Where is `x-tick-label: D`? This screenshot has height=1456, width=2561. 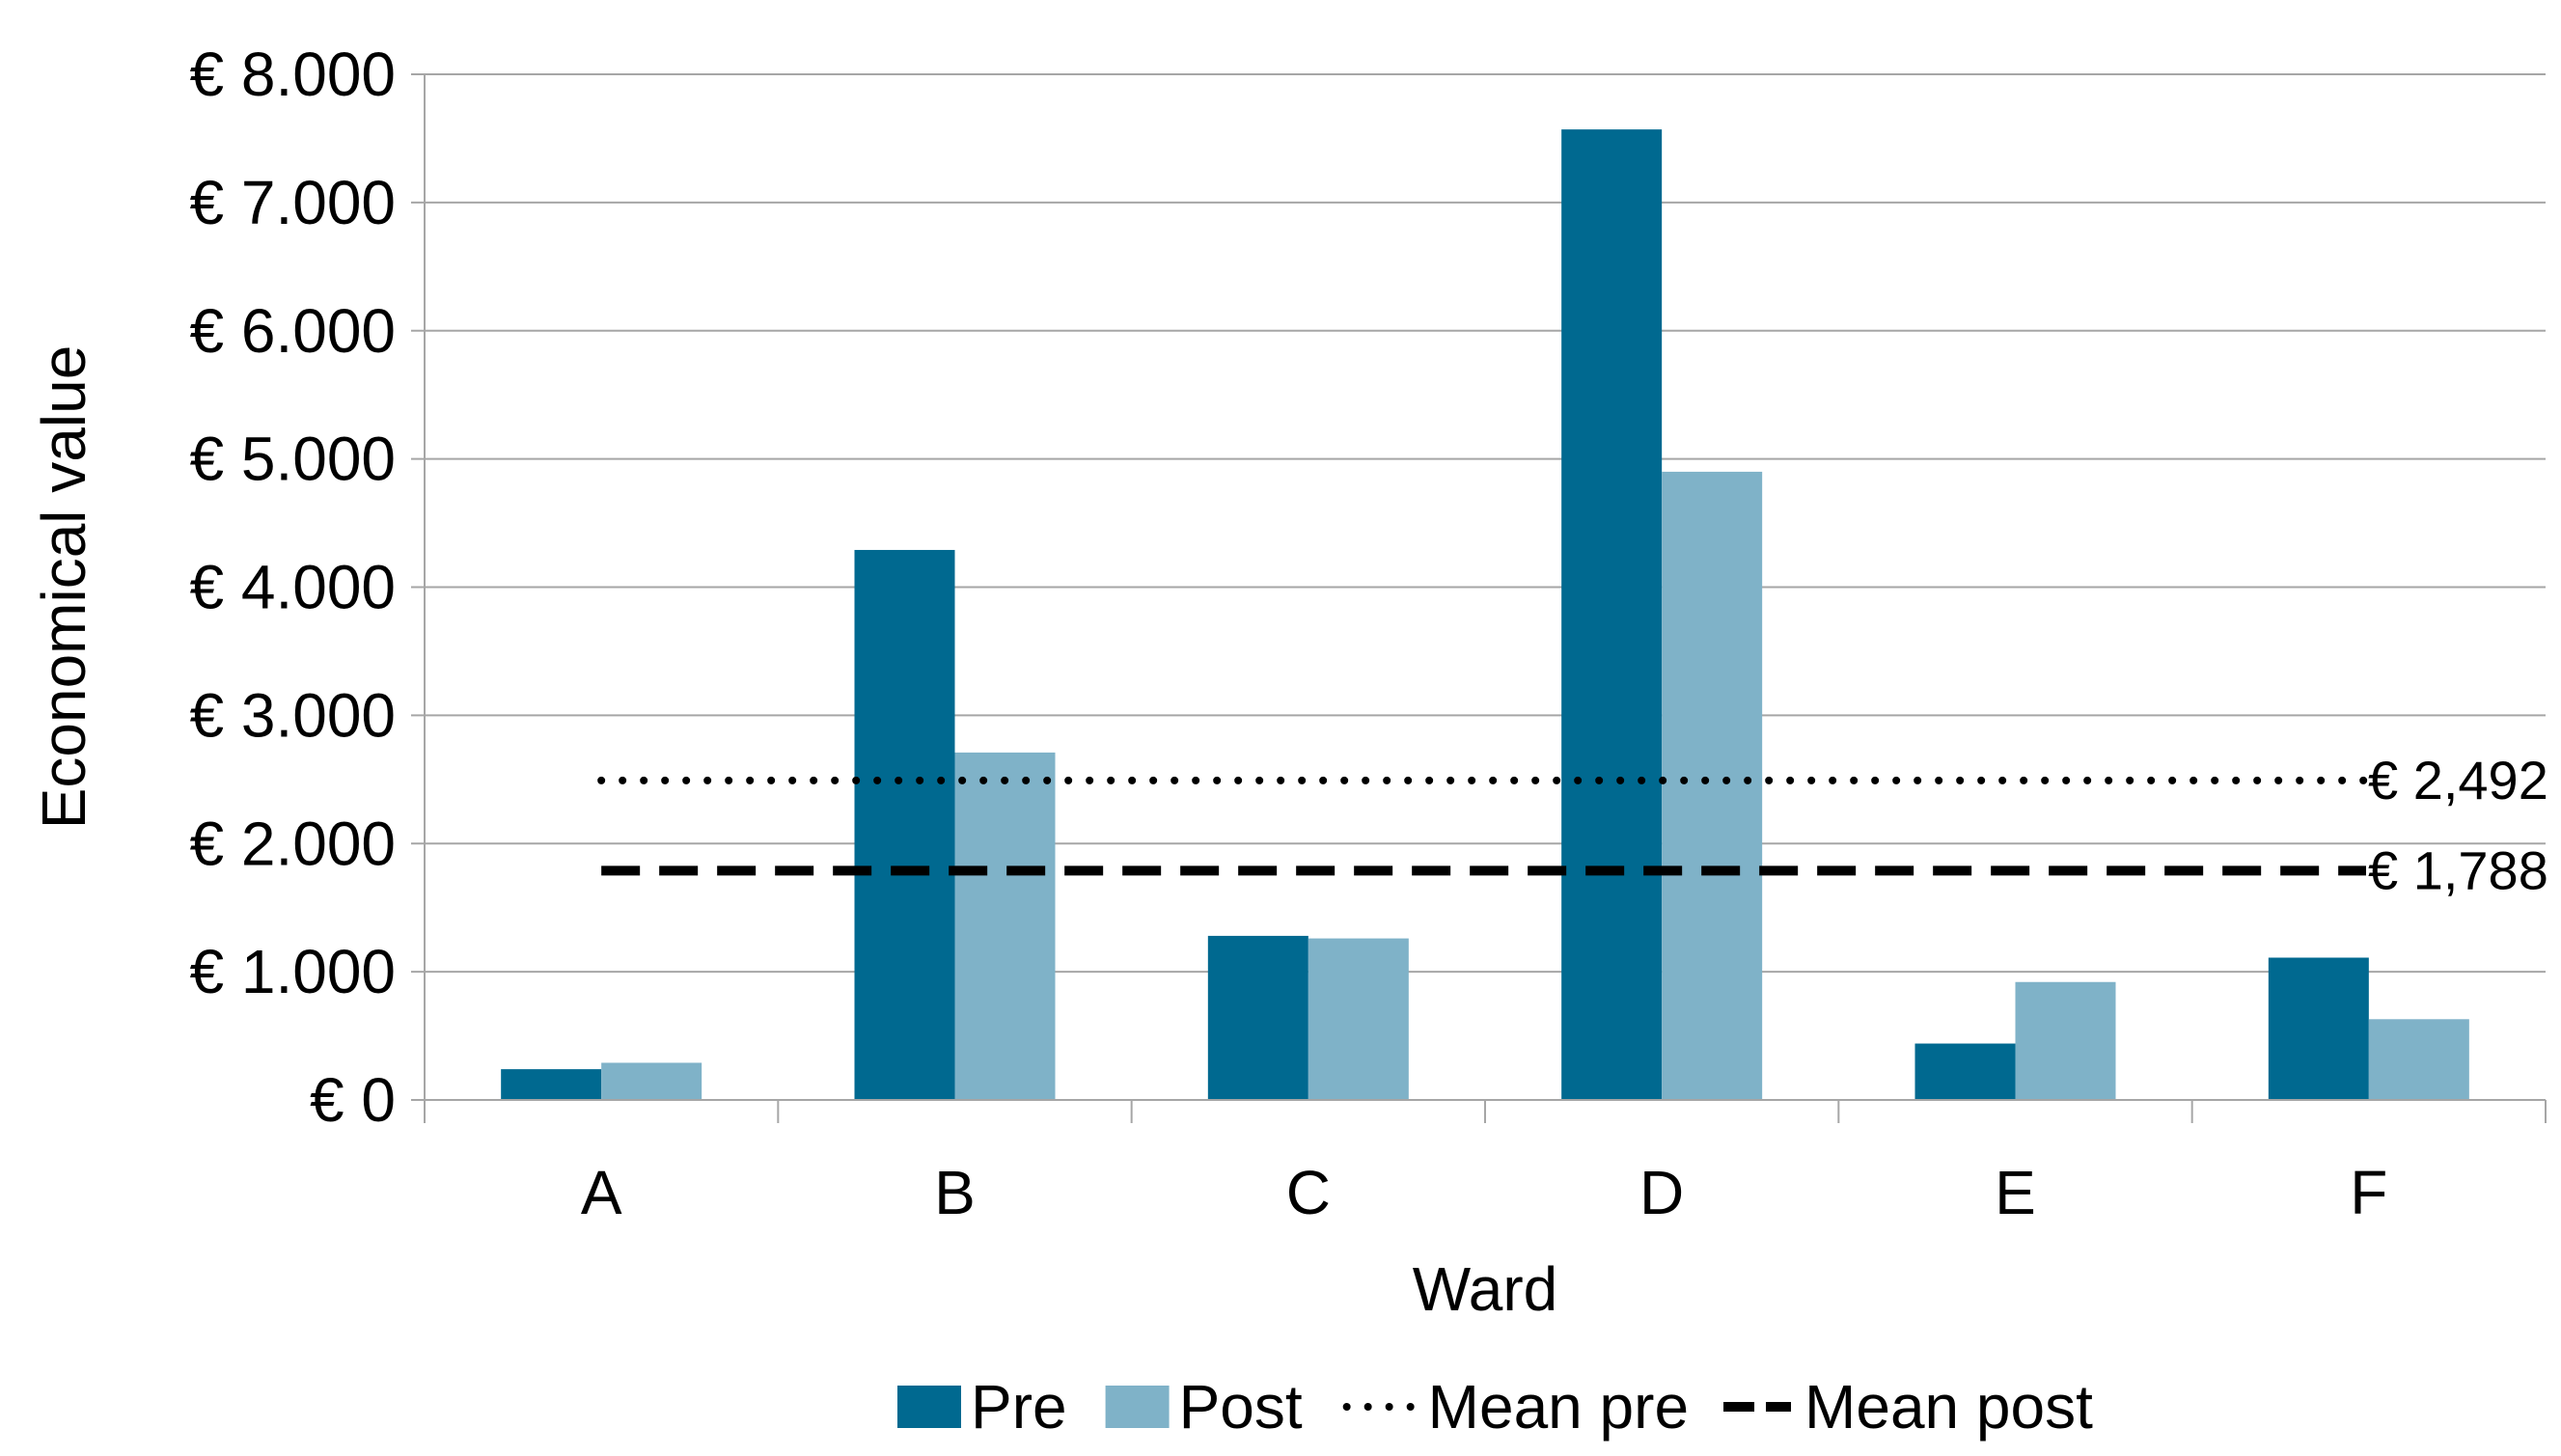 x-tick-label: D is located at coordinates (1661, 1193).